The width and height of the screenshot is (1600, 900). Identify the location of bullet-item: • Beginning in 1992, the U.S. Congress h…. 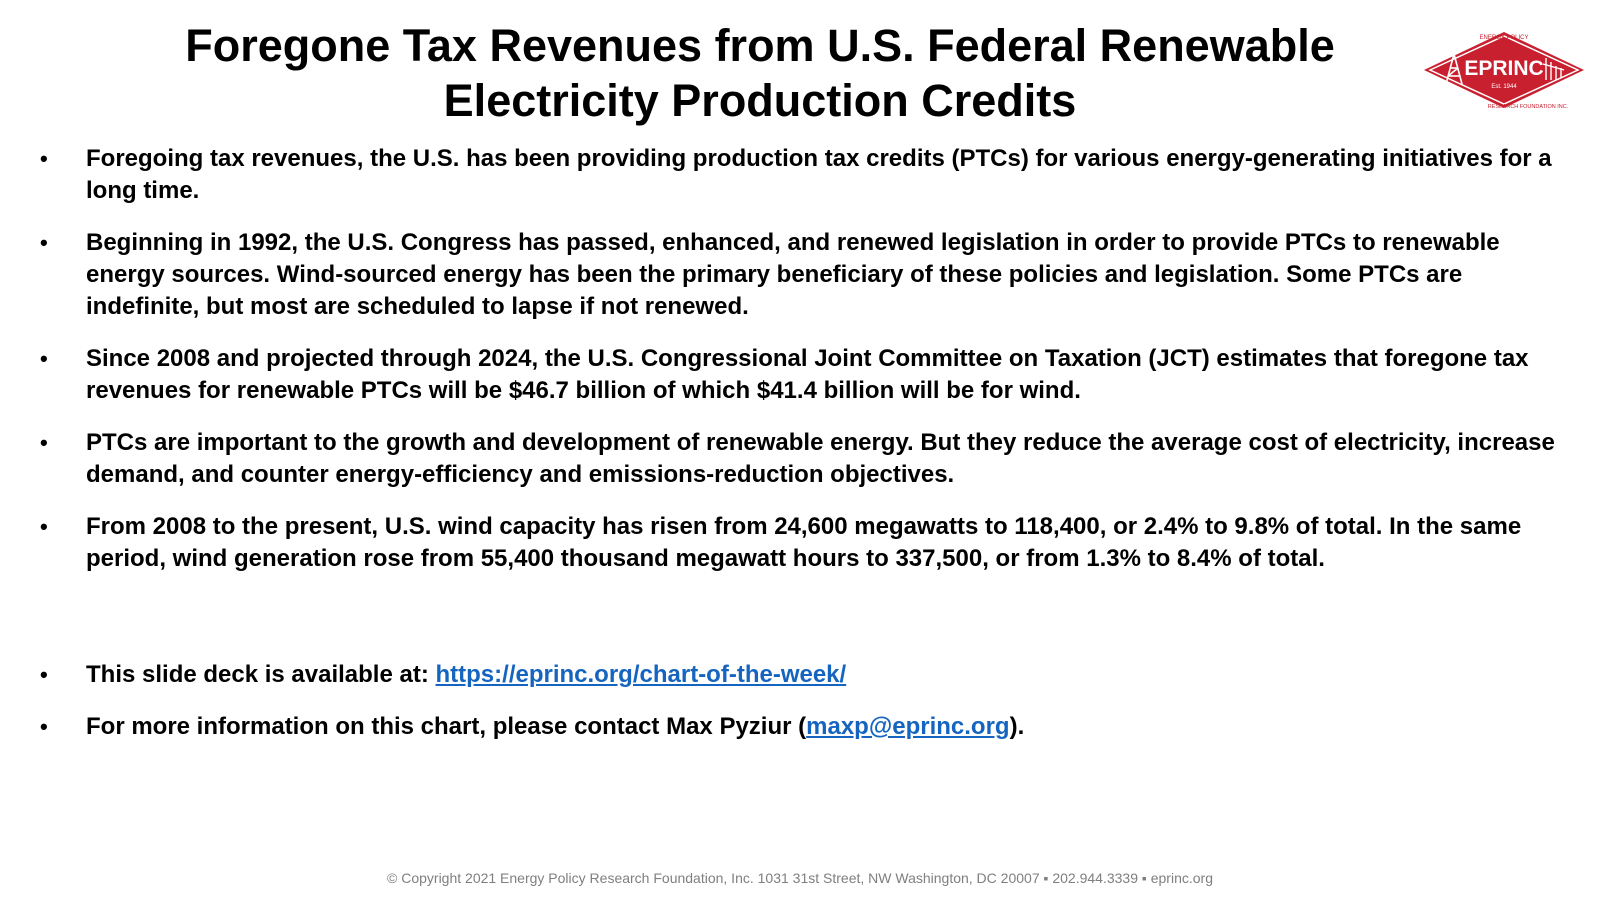
(805, 275).